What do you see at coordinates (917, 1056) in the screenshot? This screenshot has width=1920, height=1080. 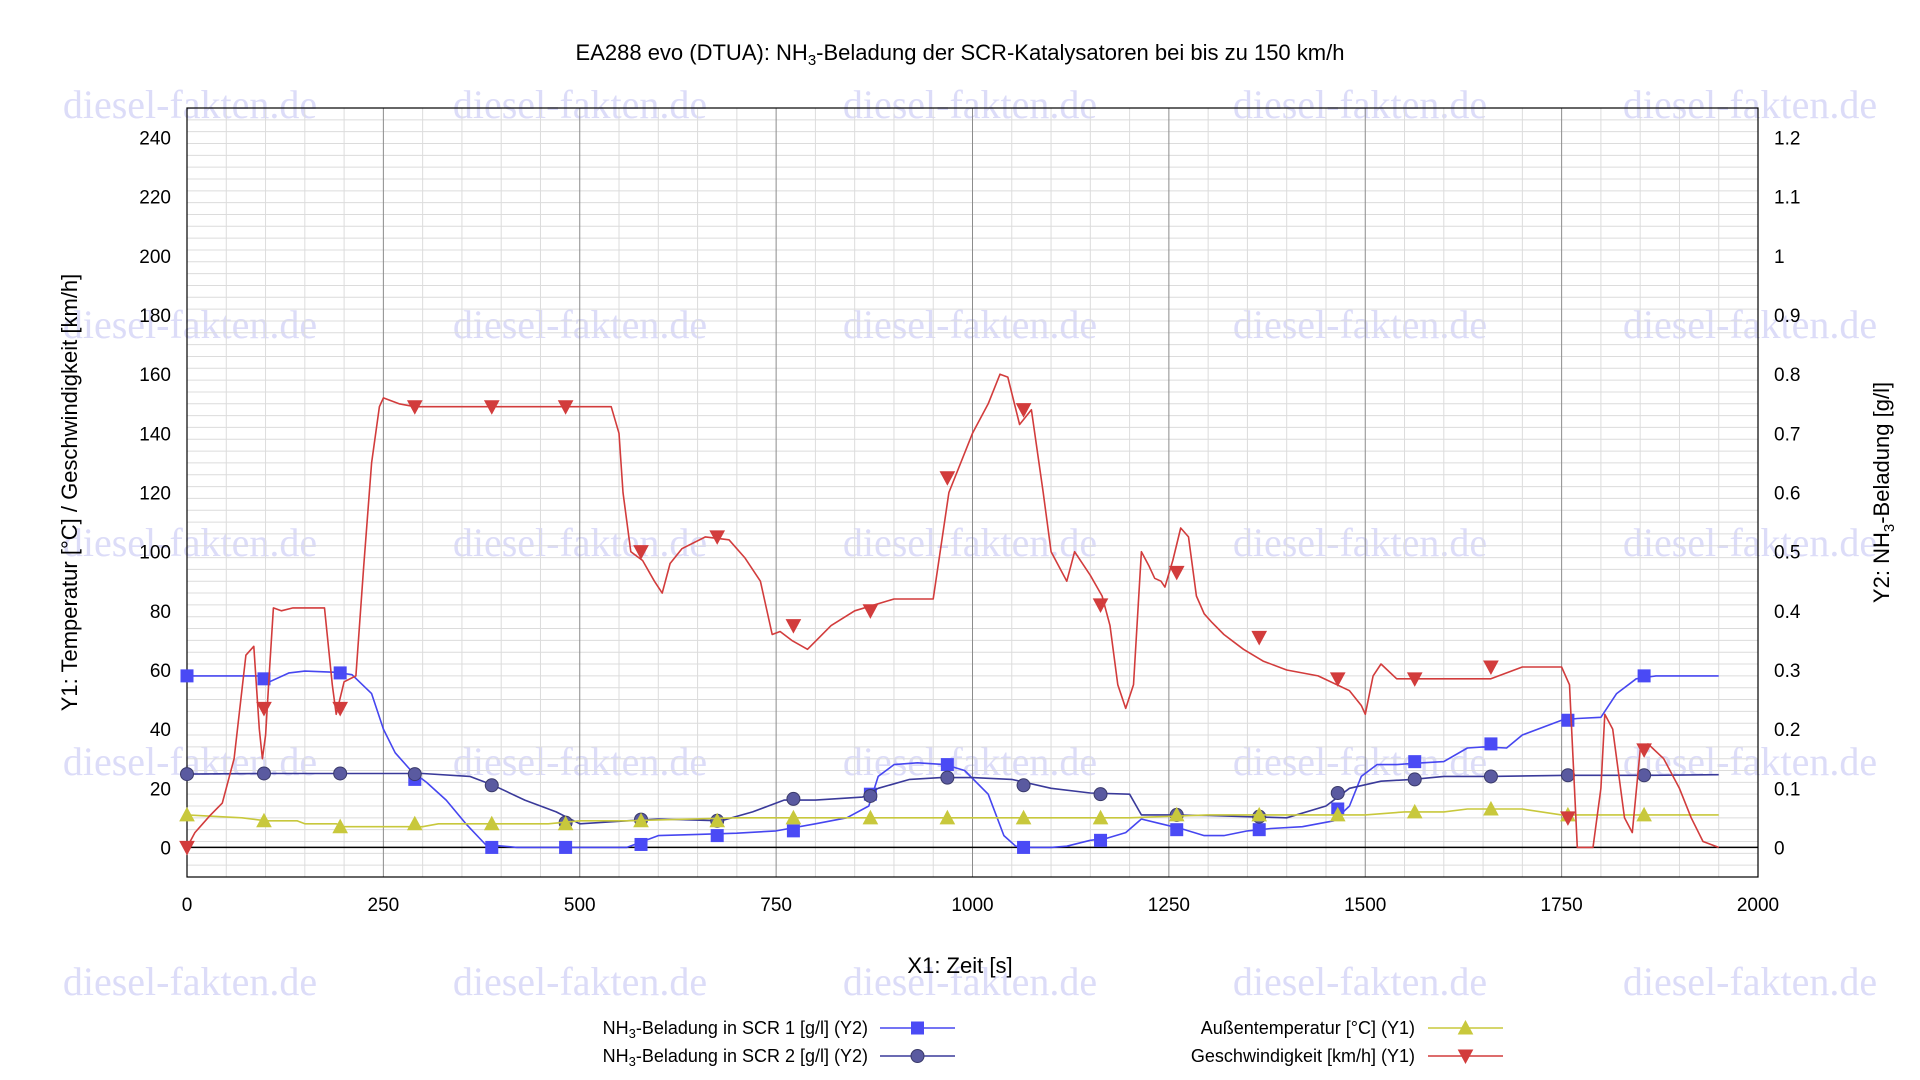 I see `legend-marker-scr2` at bounding box center [917, 1056].